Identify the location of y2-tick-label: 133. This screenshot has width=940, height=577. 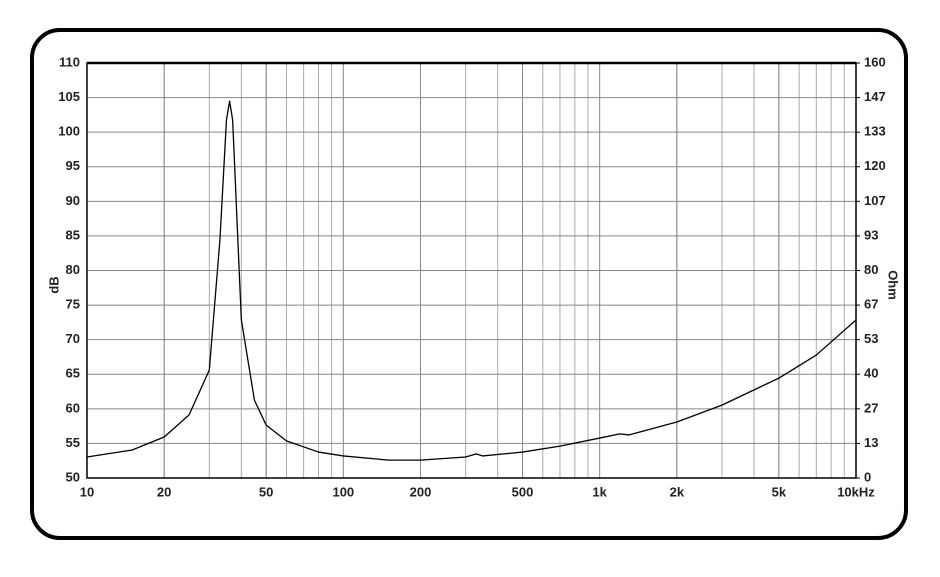
(875, 131).